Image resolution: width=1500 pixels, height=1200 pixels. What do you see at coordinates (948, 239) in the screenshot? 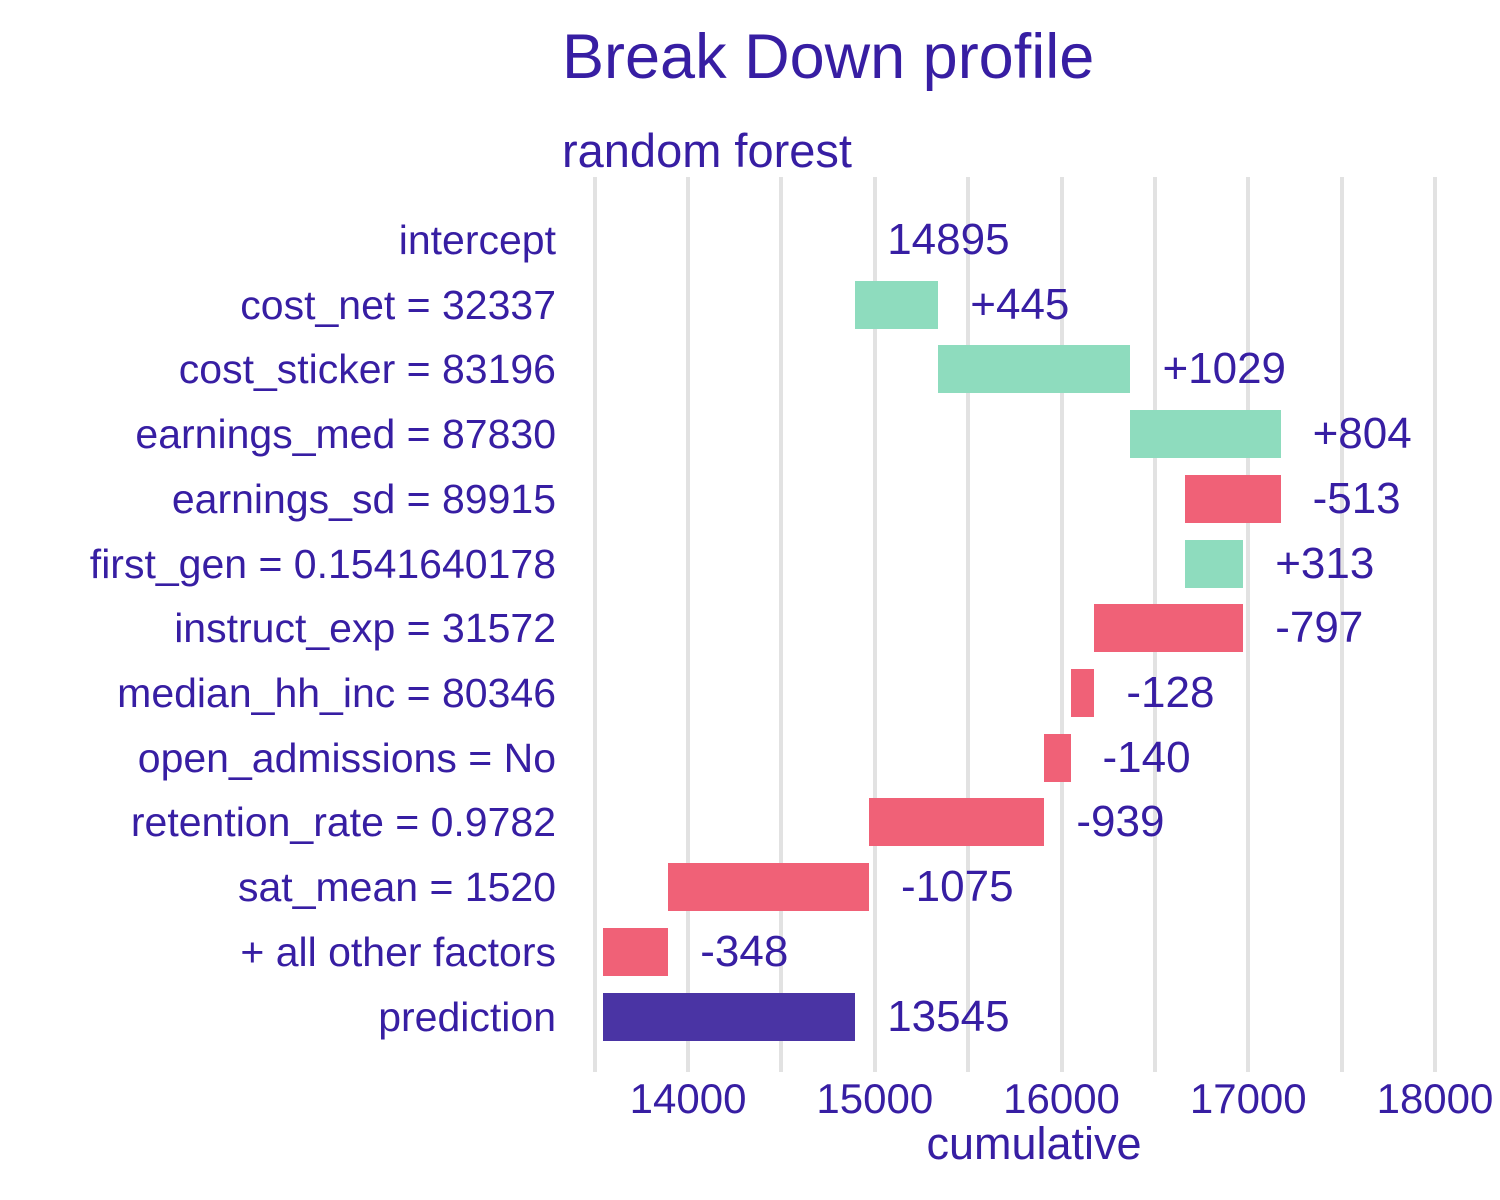
I see `value-label: 14895` at bounding box center [948, 239].